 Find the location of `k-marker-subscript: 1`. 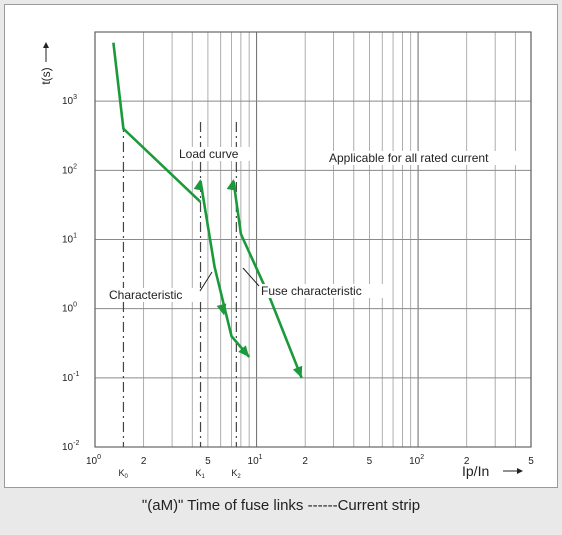

k-marker-subscript: 1 is located at coordinates (204, 477).